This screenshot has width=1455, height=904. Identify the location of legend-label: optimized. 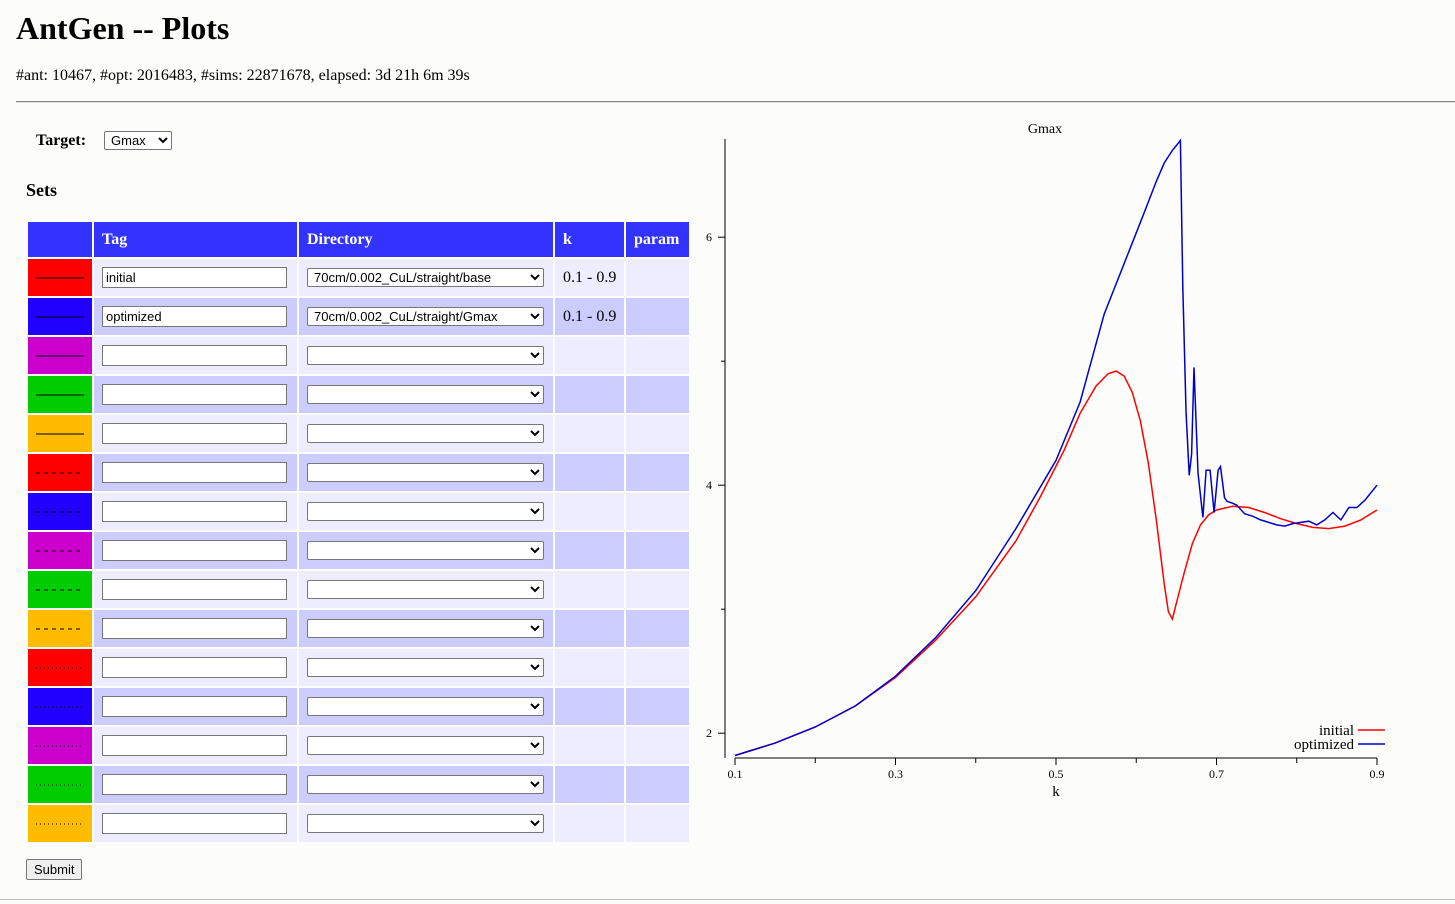
(1324, 745).